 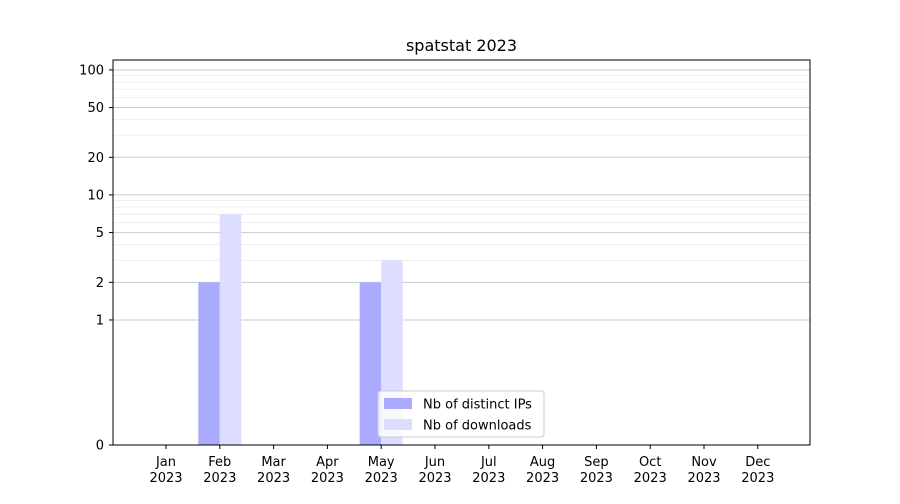 What do you see at coordinates (219, 462) in the screenshot?
I see `x-tick-label-month: Feb` at bounding box center [219, 462].